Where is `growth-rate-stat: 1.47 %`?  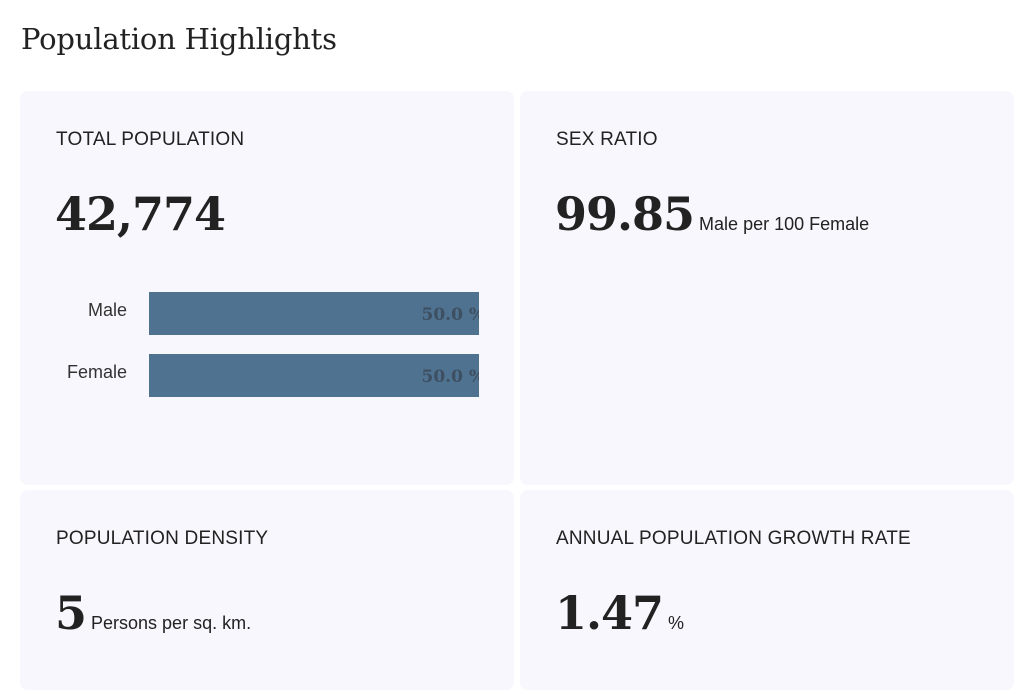 growth-rate-stat: 1.47 % is located at coordinates (619, 613).